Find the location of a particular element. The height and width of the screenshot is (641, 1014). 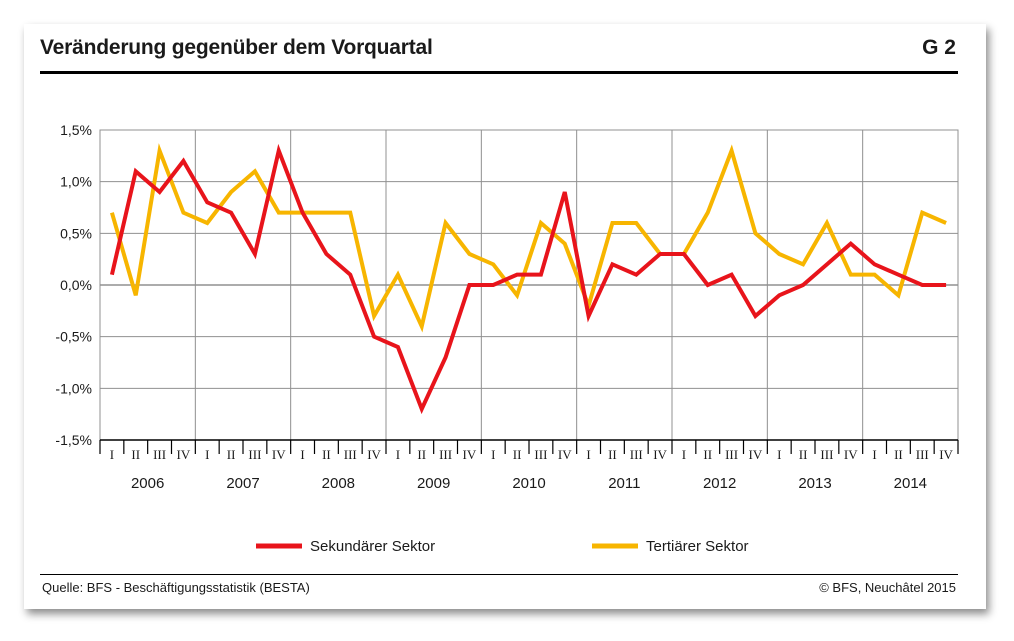

x-tick-label-year: 2012 is located at coordinates (719, 483).